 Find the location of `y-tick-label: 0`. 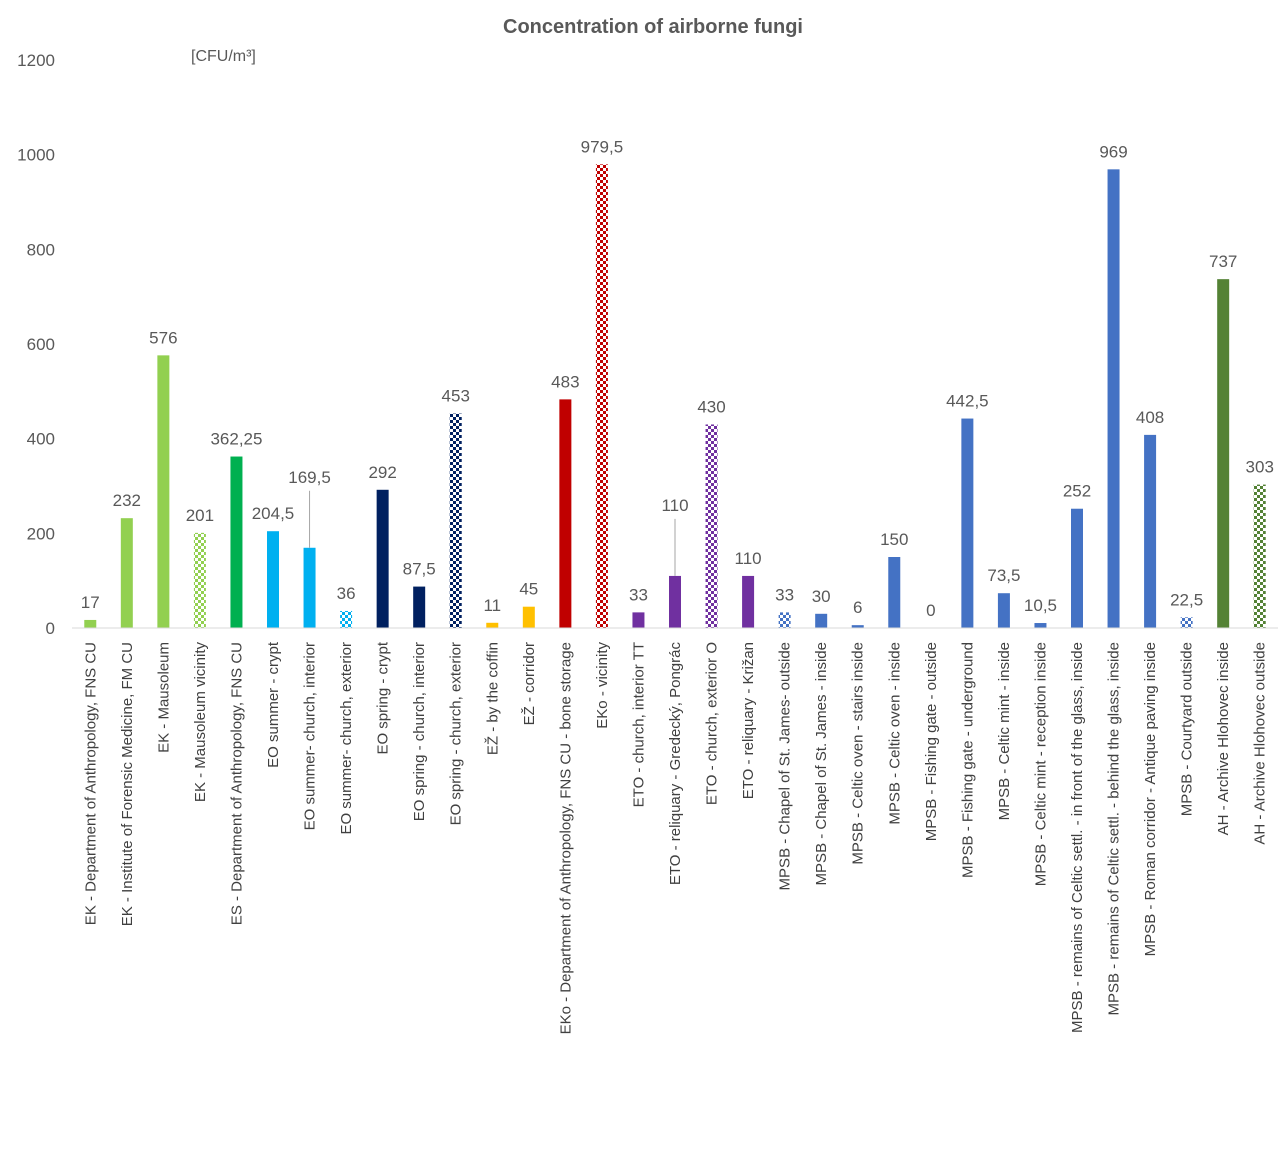

y-tick-label: 0 is located at coordinates (50, 628).